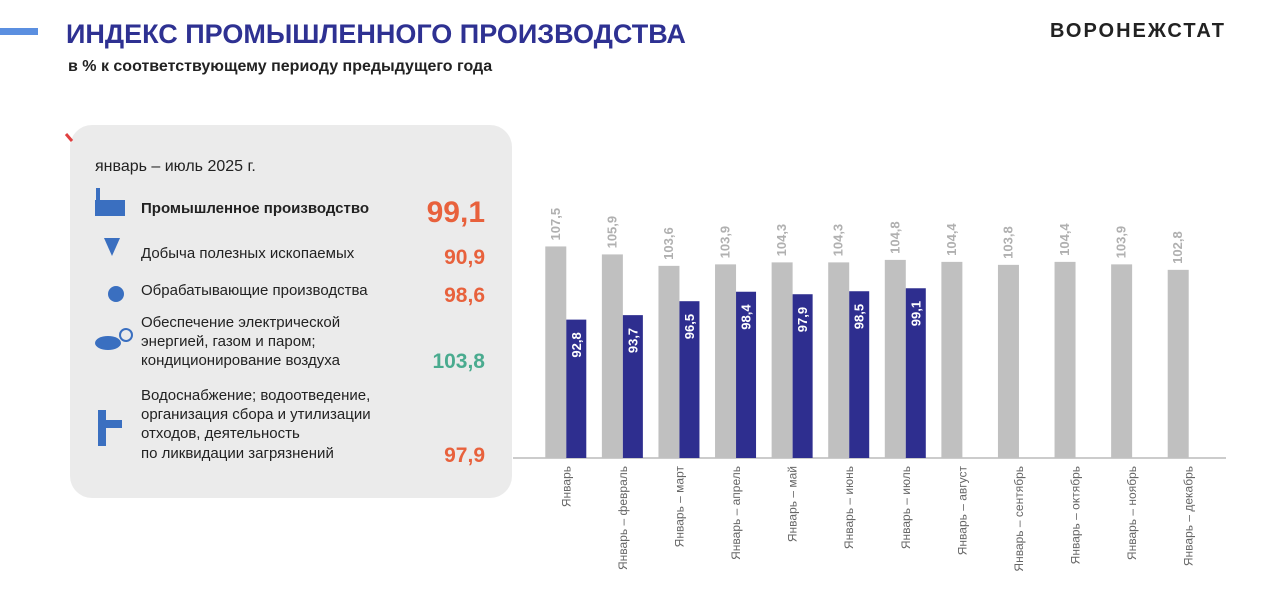 This screenshot has width=1266, height=589. I want to click on x-tick-label: Январь – август, so click(962, 511).